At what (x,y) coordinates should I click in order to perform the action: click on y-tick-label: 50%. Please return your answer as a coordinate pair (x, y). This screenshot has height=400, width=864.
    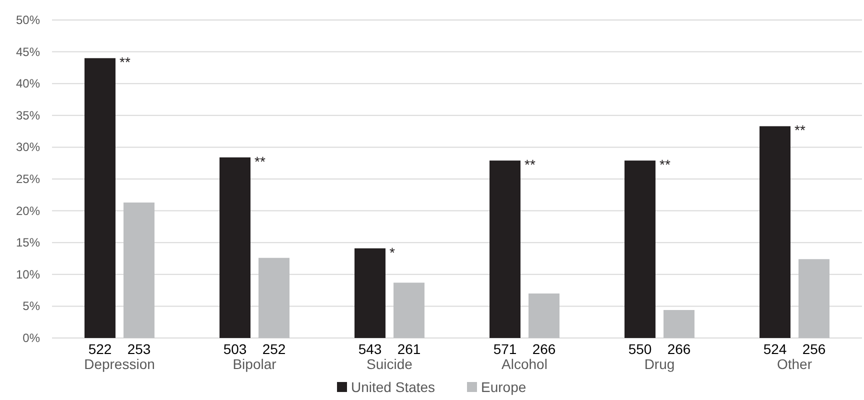
    Looking at the image, I should click on (28, 20).